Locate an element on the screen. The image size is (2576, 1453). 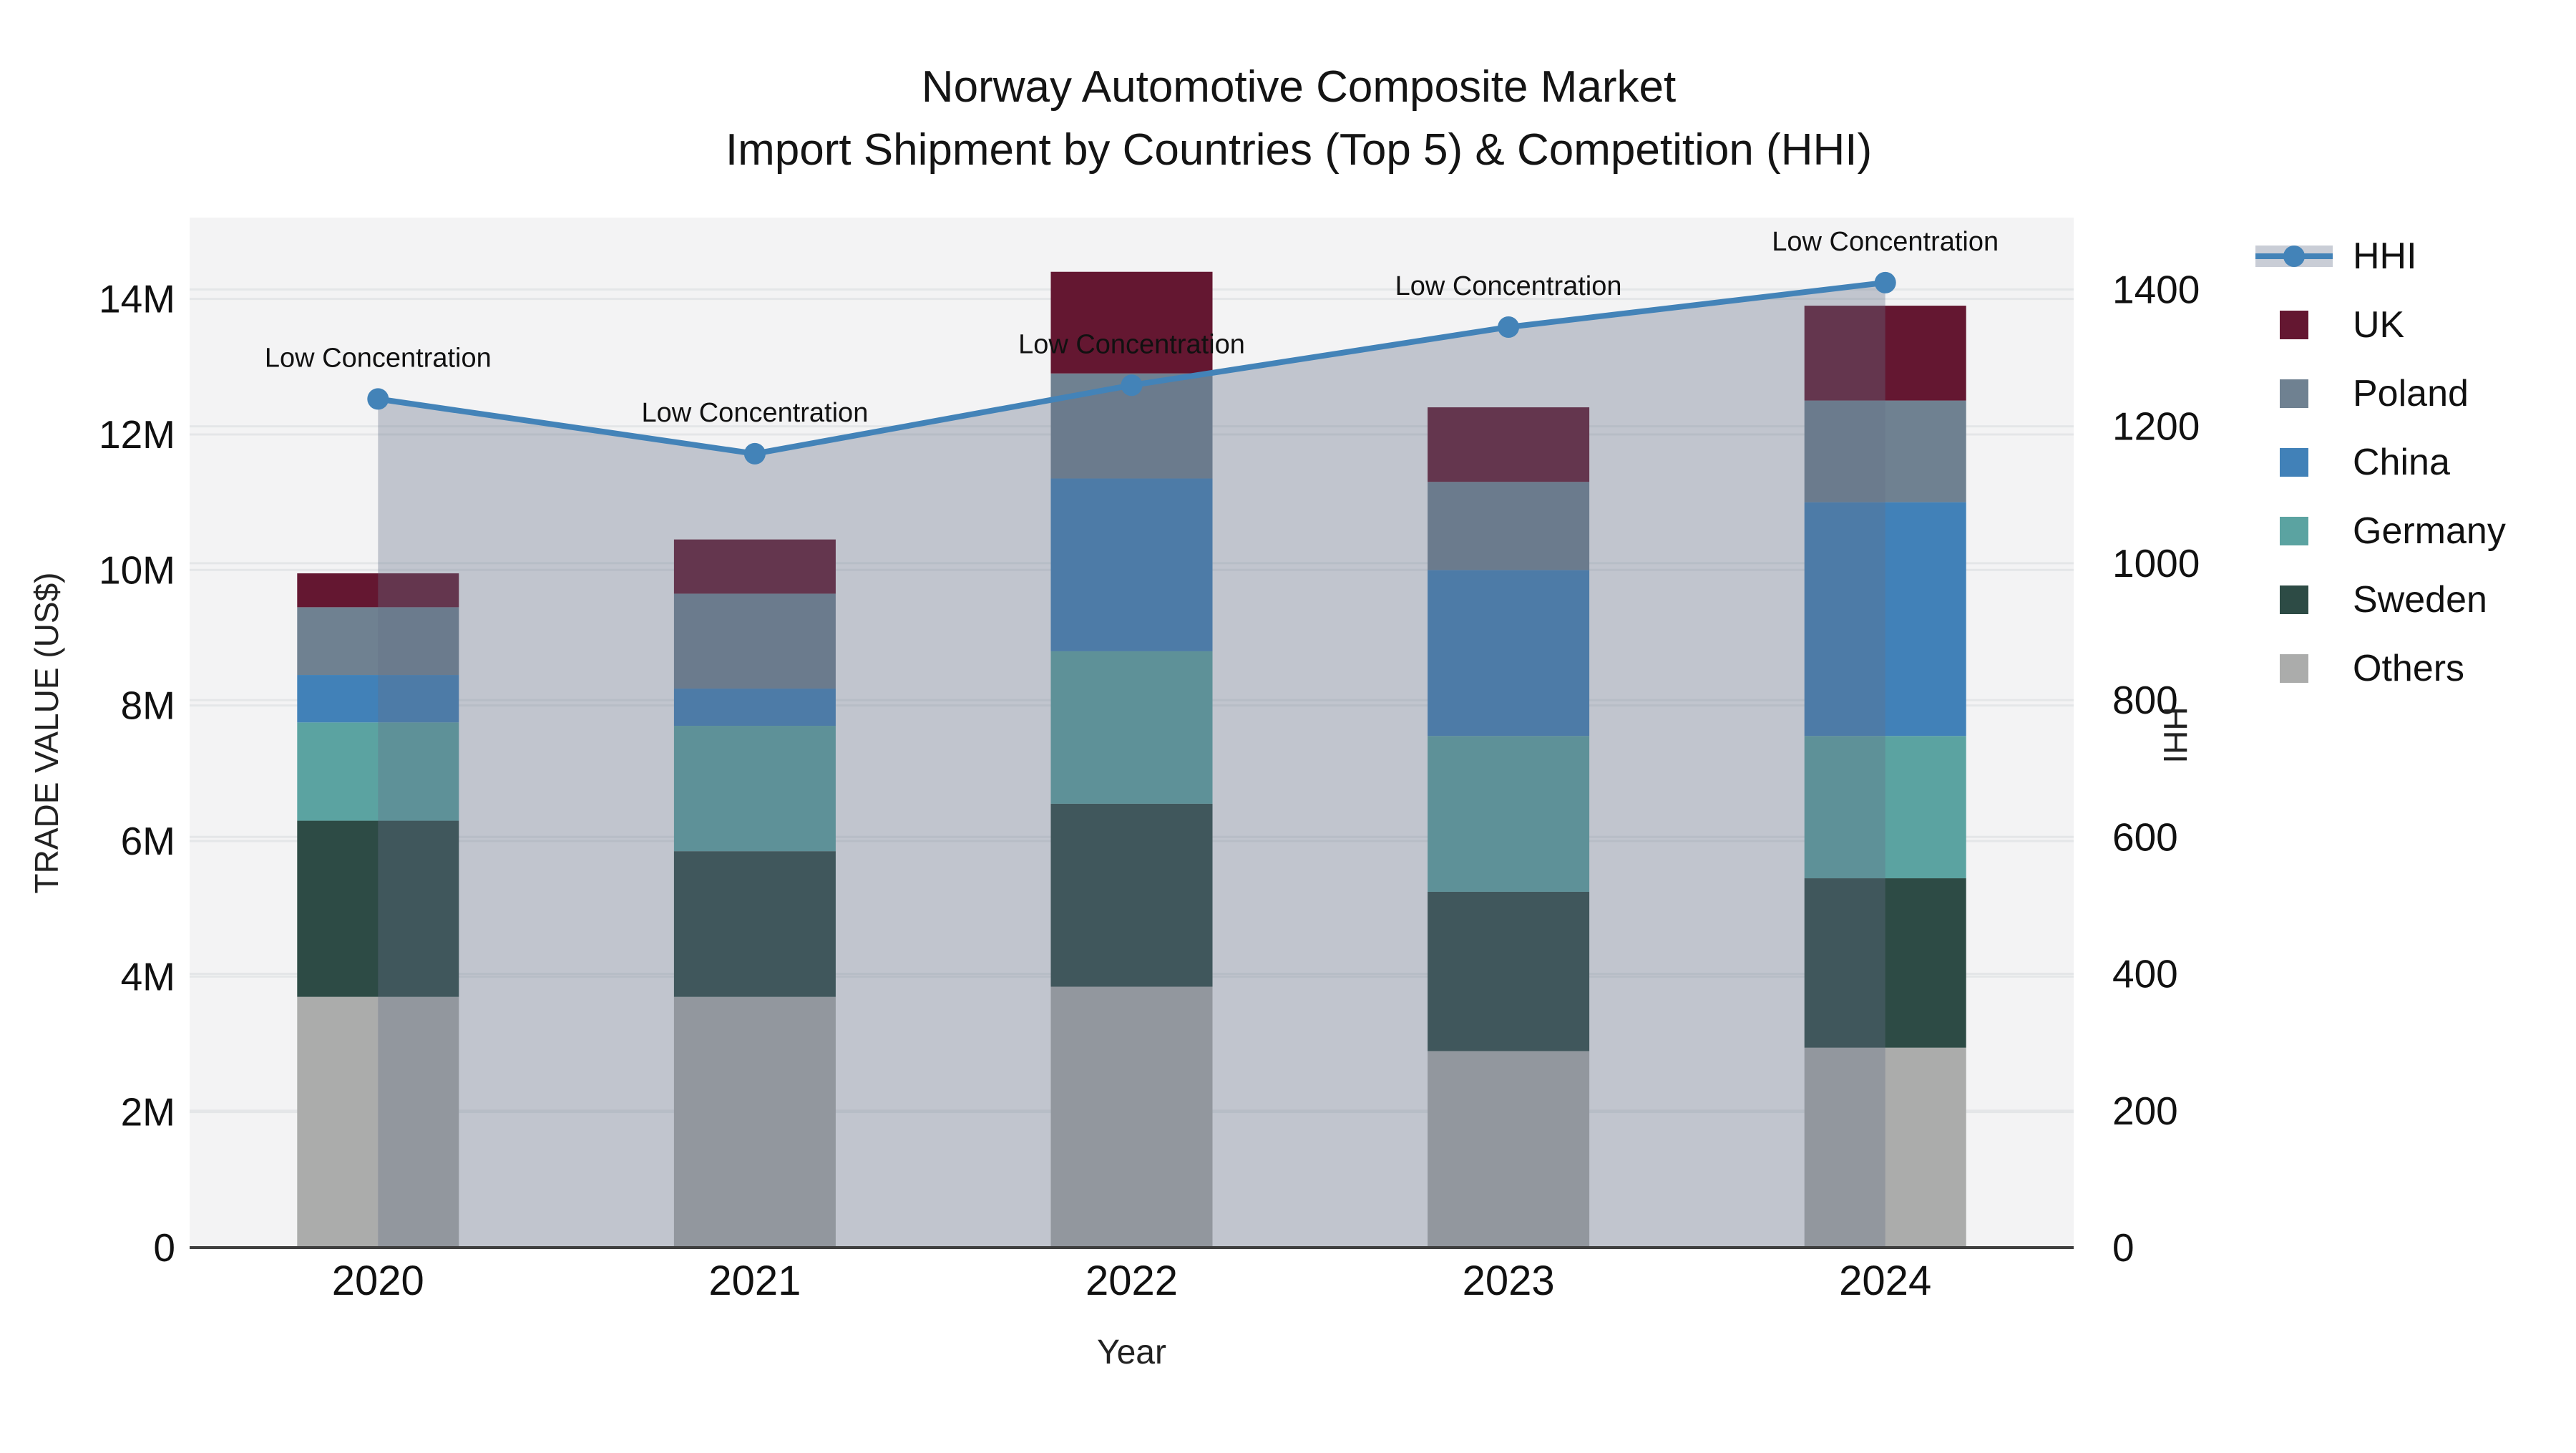
y-left-tick: 6M is located at coordinates (148, 841).